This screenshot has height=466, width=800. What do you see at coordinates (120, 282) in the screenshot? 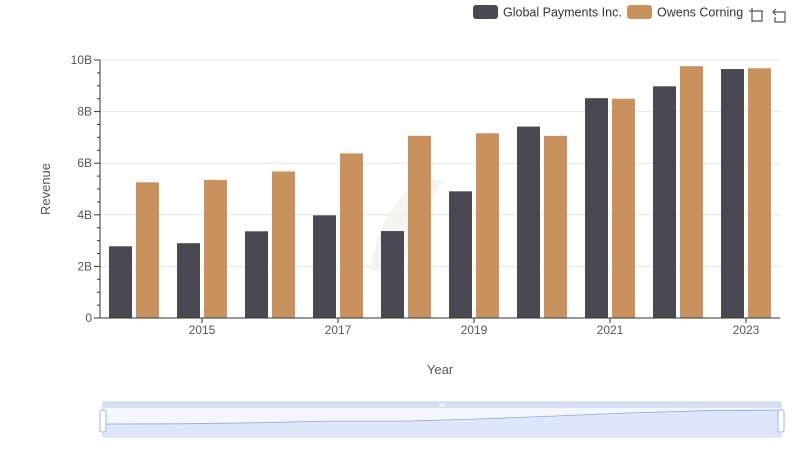
I see `bar-global-payments-2014` at bounding box center [120, 282].